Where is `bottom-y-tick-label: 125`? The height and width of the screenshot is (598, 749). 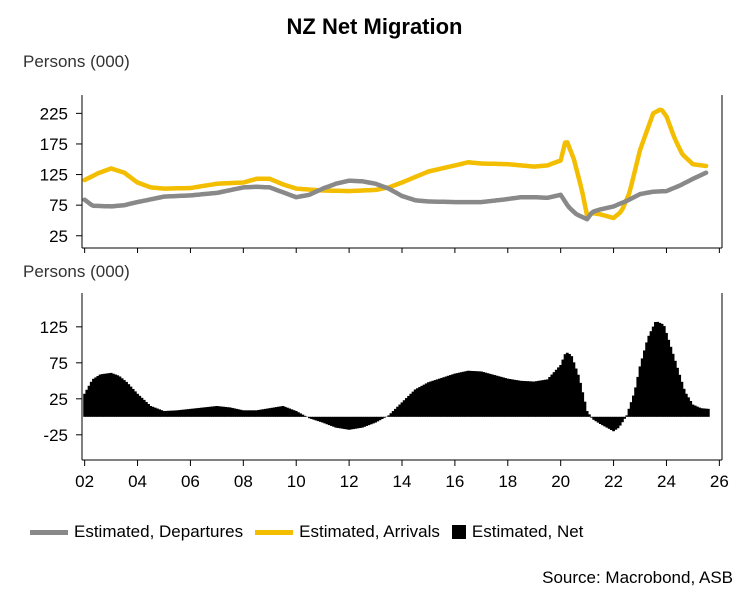 bottom-y-tick-label: 125 is located at coordinates (54, 327).